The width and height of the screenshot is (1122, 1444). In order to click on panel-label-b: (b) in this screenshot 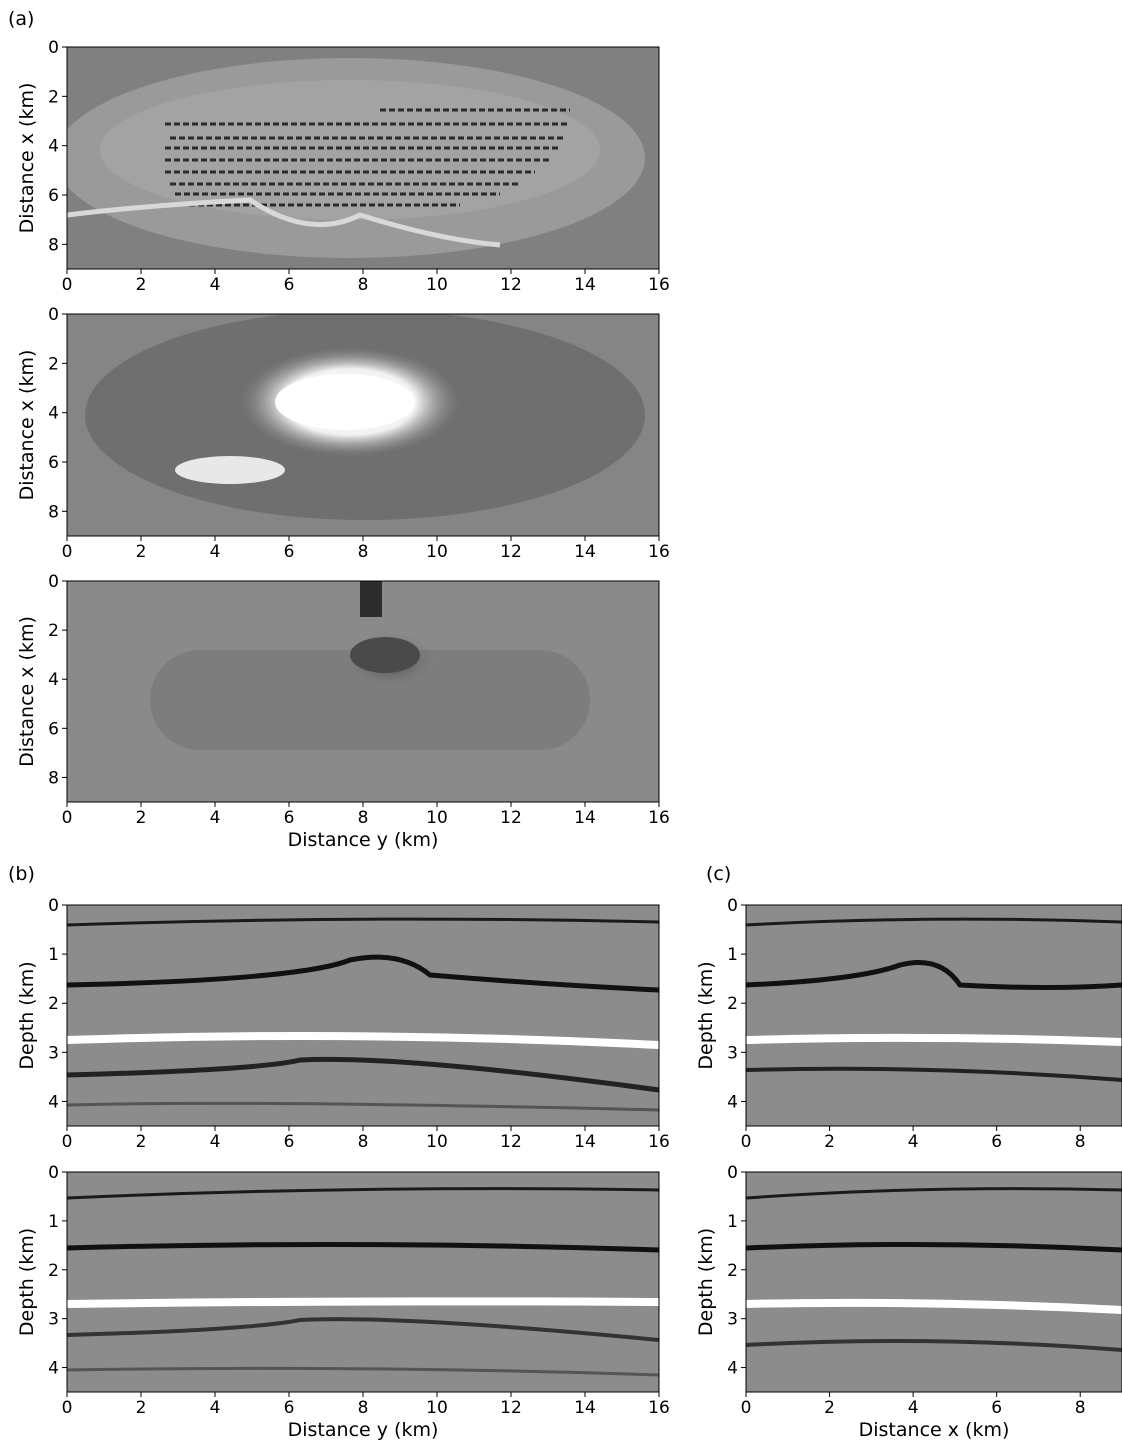, I will do `click(21, 874)`.